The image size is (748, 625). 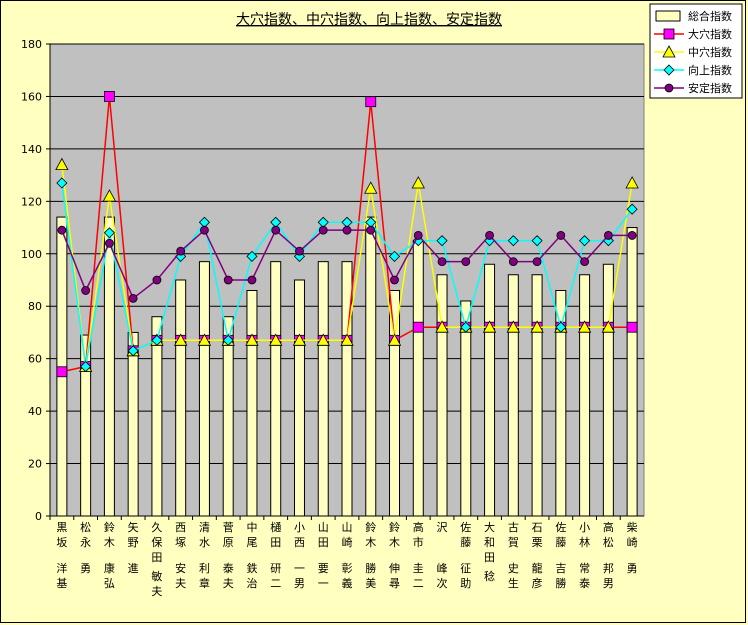 I want to click on x-tick-label: 洋, so click(x=61, y=568).